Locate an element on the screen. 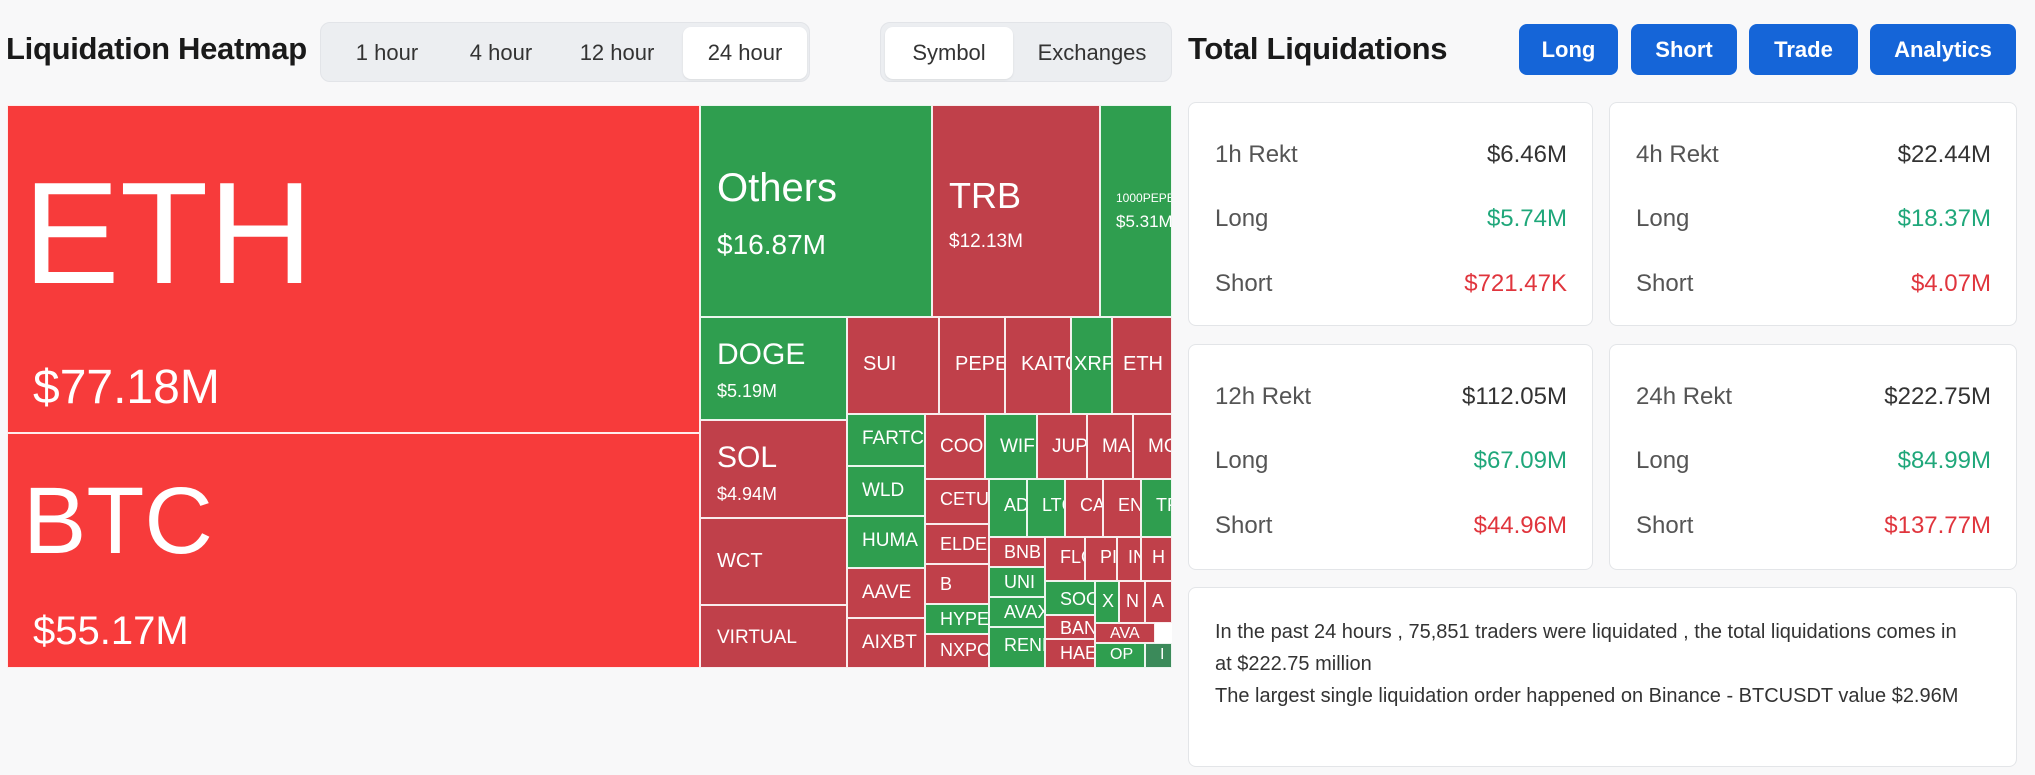 The image size is (2035, 775). heatmap-tile-virtual: VIRTUAL is located at coordinates (773, 636).